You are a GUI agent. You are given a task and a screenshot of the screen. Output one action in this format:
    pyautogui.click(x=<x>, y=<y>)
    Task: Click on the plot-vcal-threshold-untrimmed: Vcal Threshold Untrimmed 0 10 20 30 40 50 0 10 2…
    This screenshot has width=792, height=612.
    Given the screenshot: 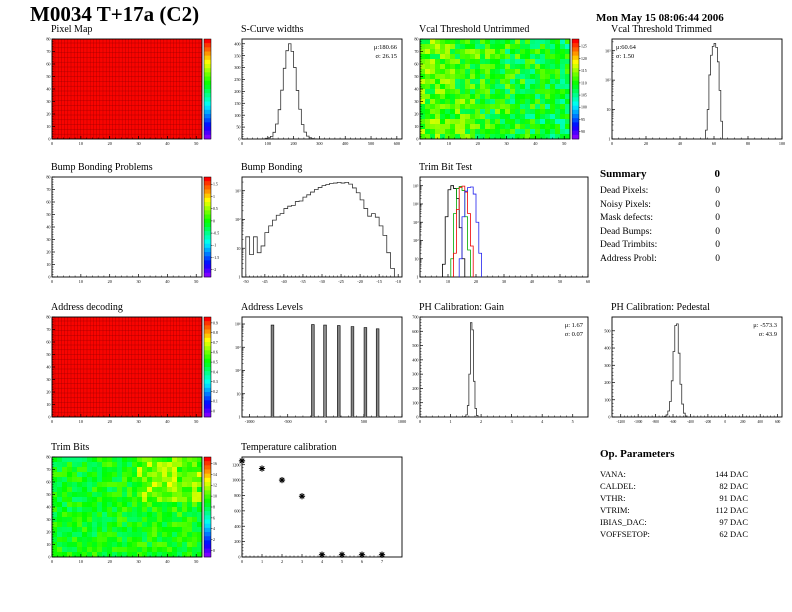 What is the action you would take?
    pyautogui.click(x=501, y=93)
    